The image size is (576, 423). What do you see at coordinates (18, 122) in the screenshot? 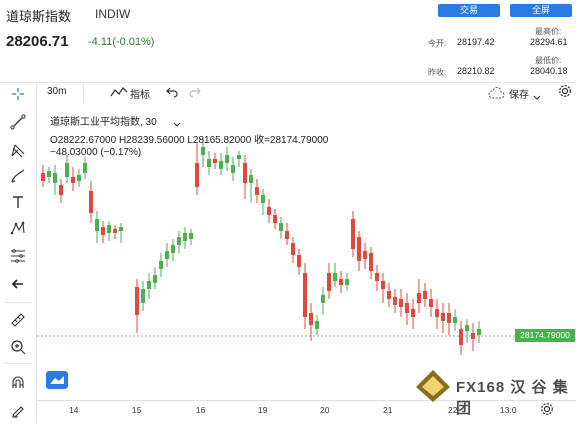
I see `trend-line-icon` at bounding box center [18, 122].